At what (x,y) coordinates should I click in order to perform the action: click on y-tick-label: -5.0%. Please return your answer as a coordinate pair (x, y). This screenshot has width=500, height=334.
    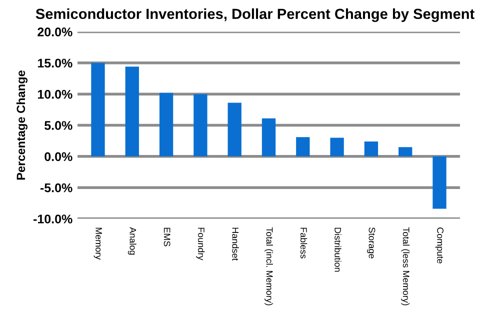
    Looking at the image, I should click on (56, 187).